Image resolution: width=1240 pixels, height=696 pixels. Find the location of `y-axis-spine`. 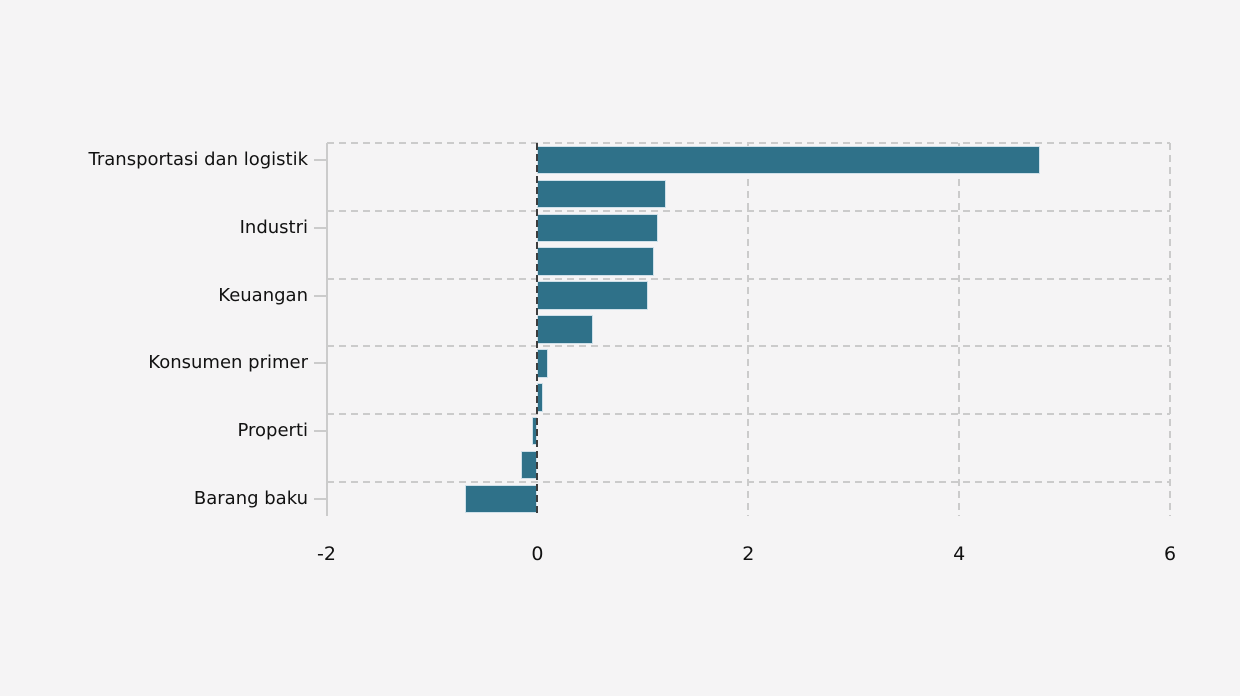

y-axis-spine is located at coordinates (326, 329).